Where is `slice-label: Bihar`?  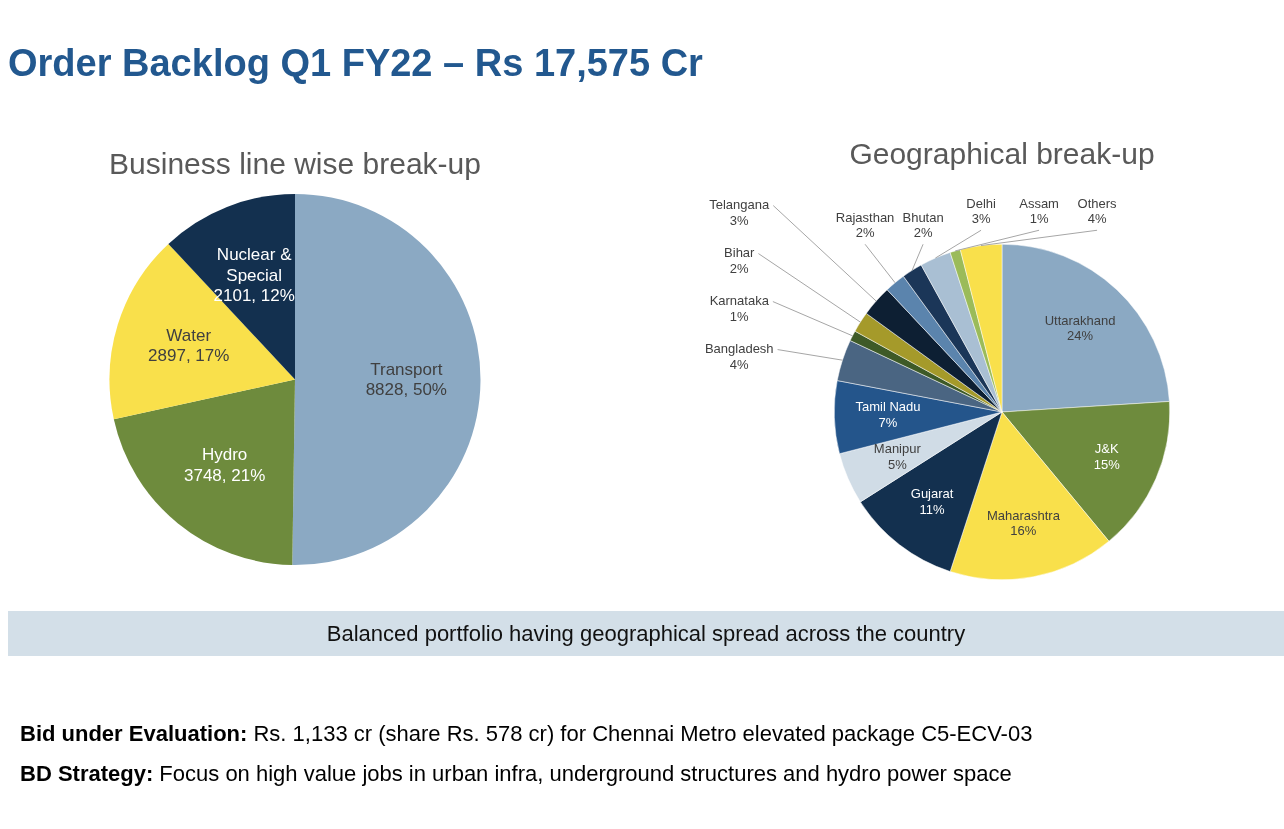 slice-label: Bihar is located at coordinates (740, 253).